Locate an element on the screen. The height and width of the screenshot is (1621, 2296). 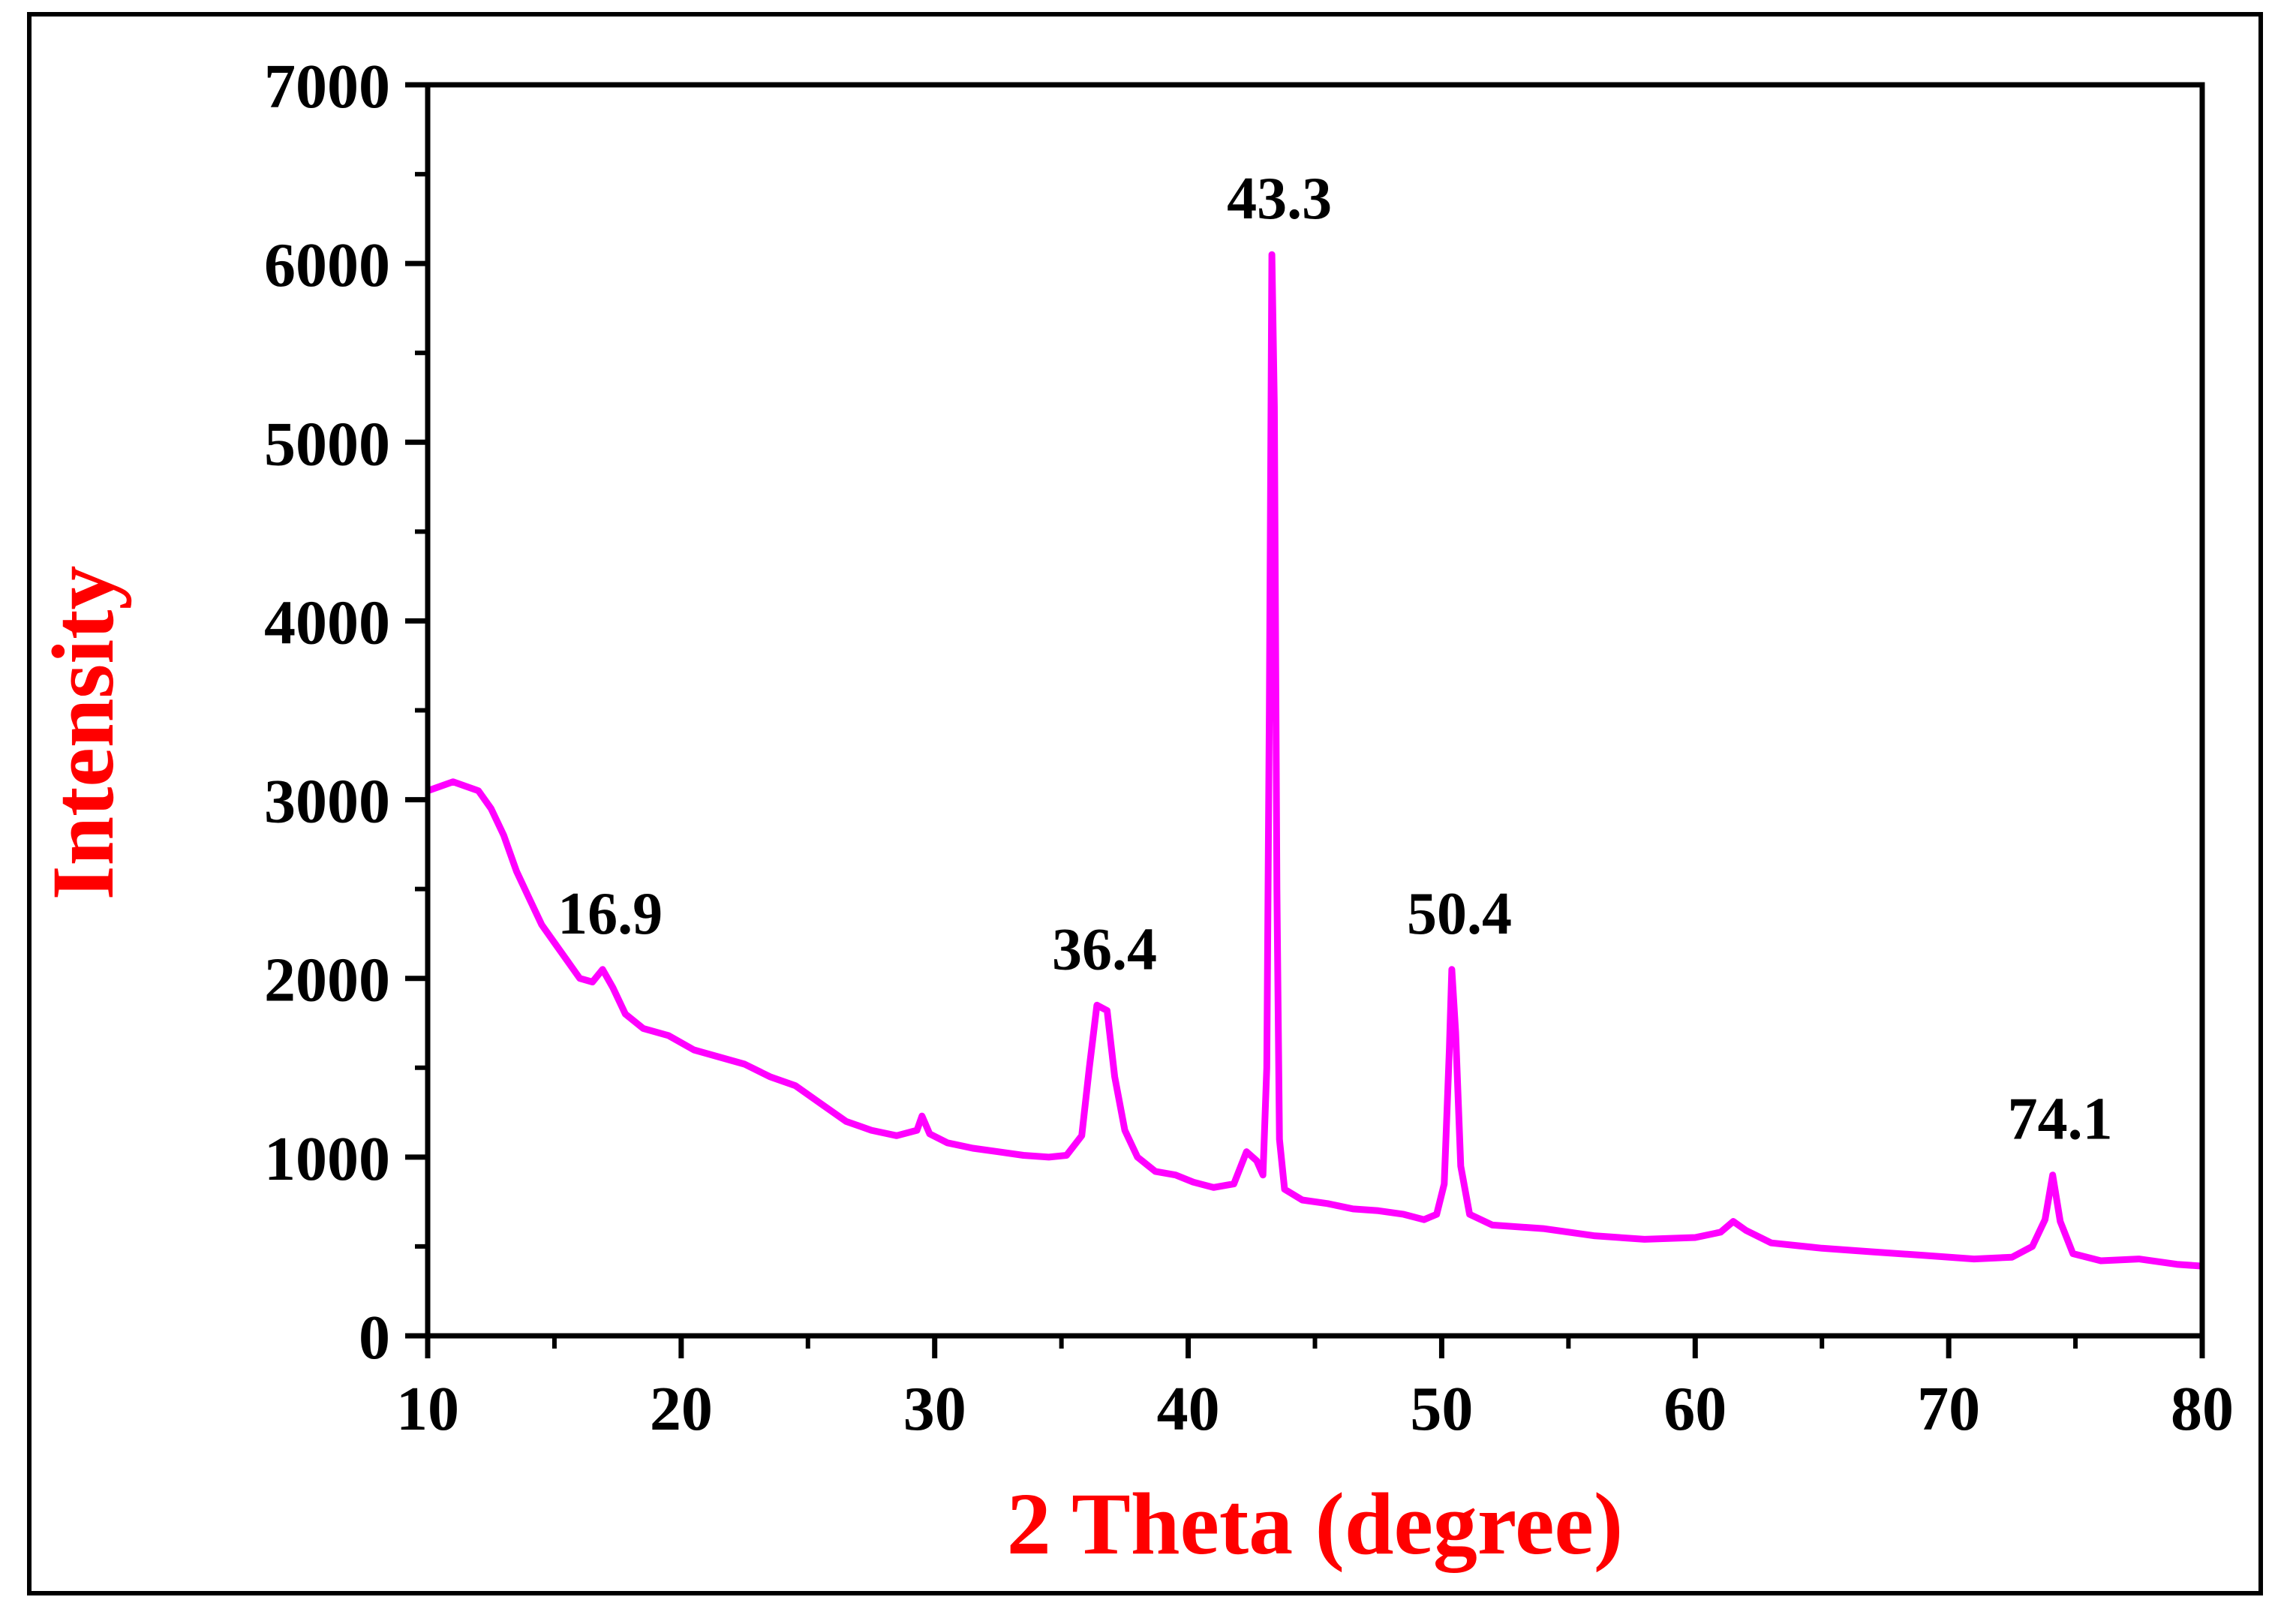
x-tick-label: 80 is located at coordinates (2202, 1409).